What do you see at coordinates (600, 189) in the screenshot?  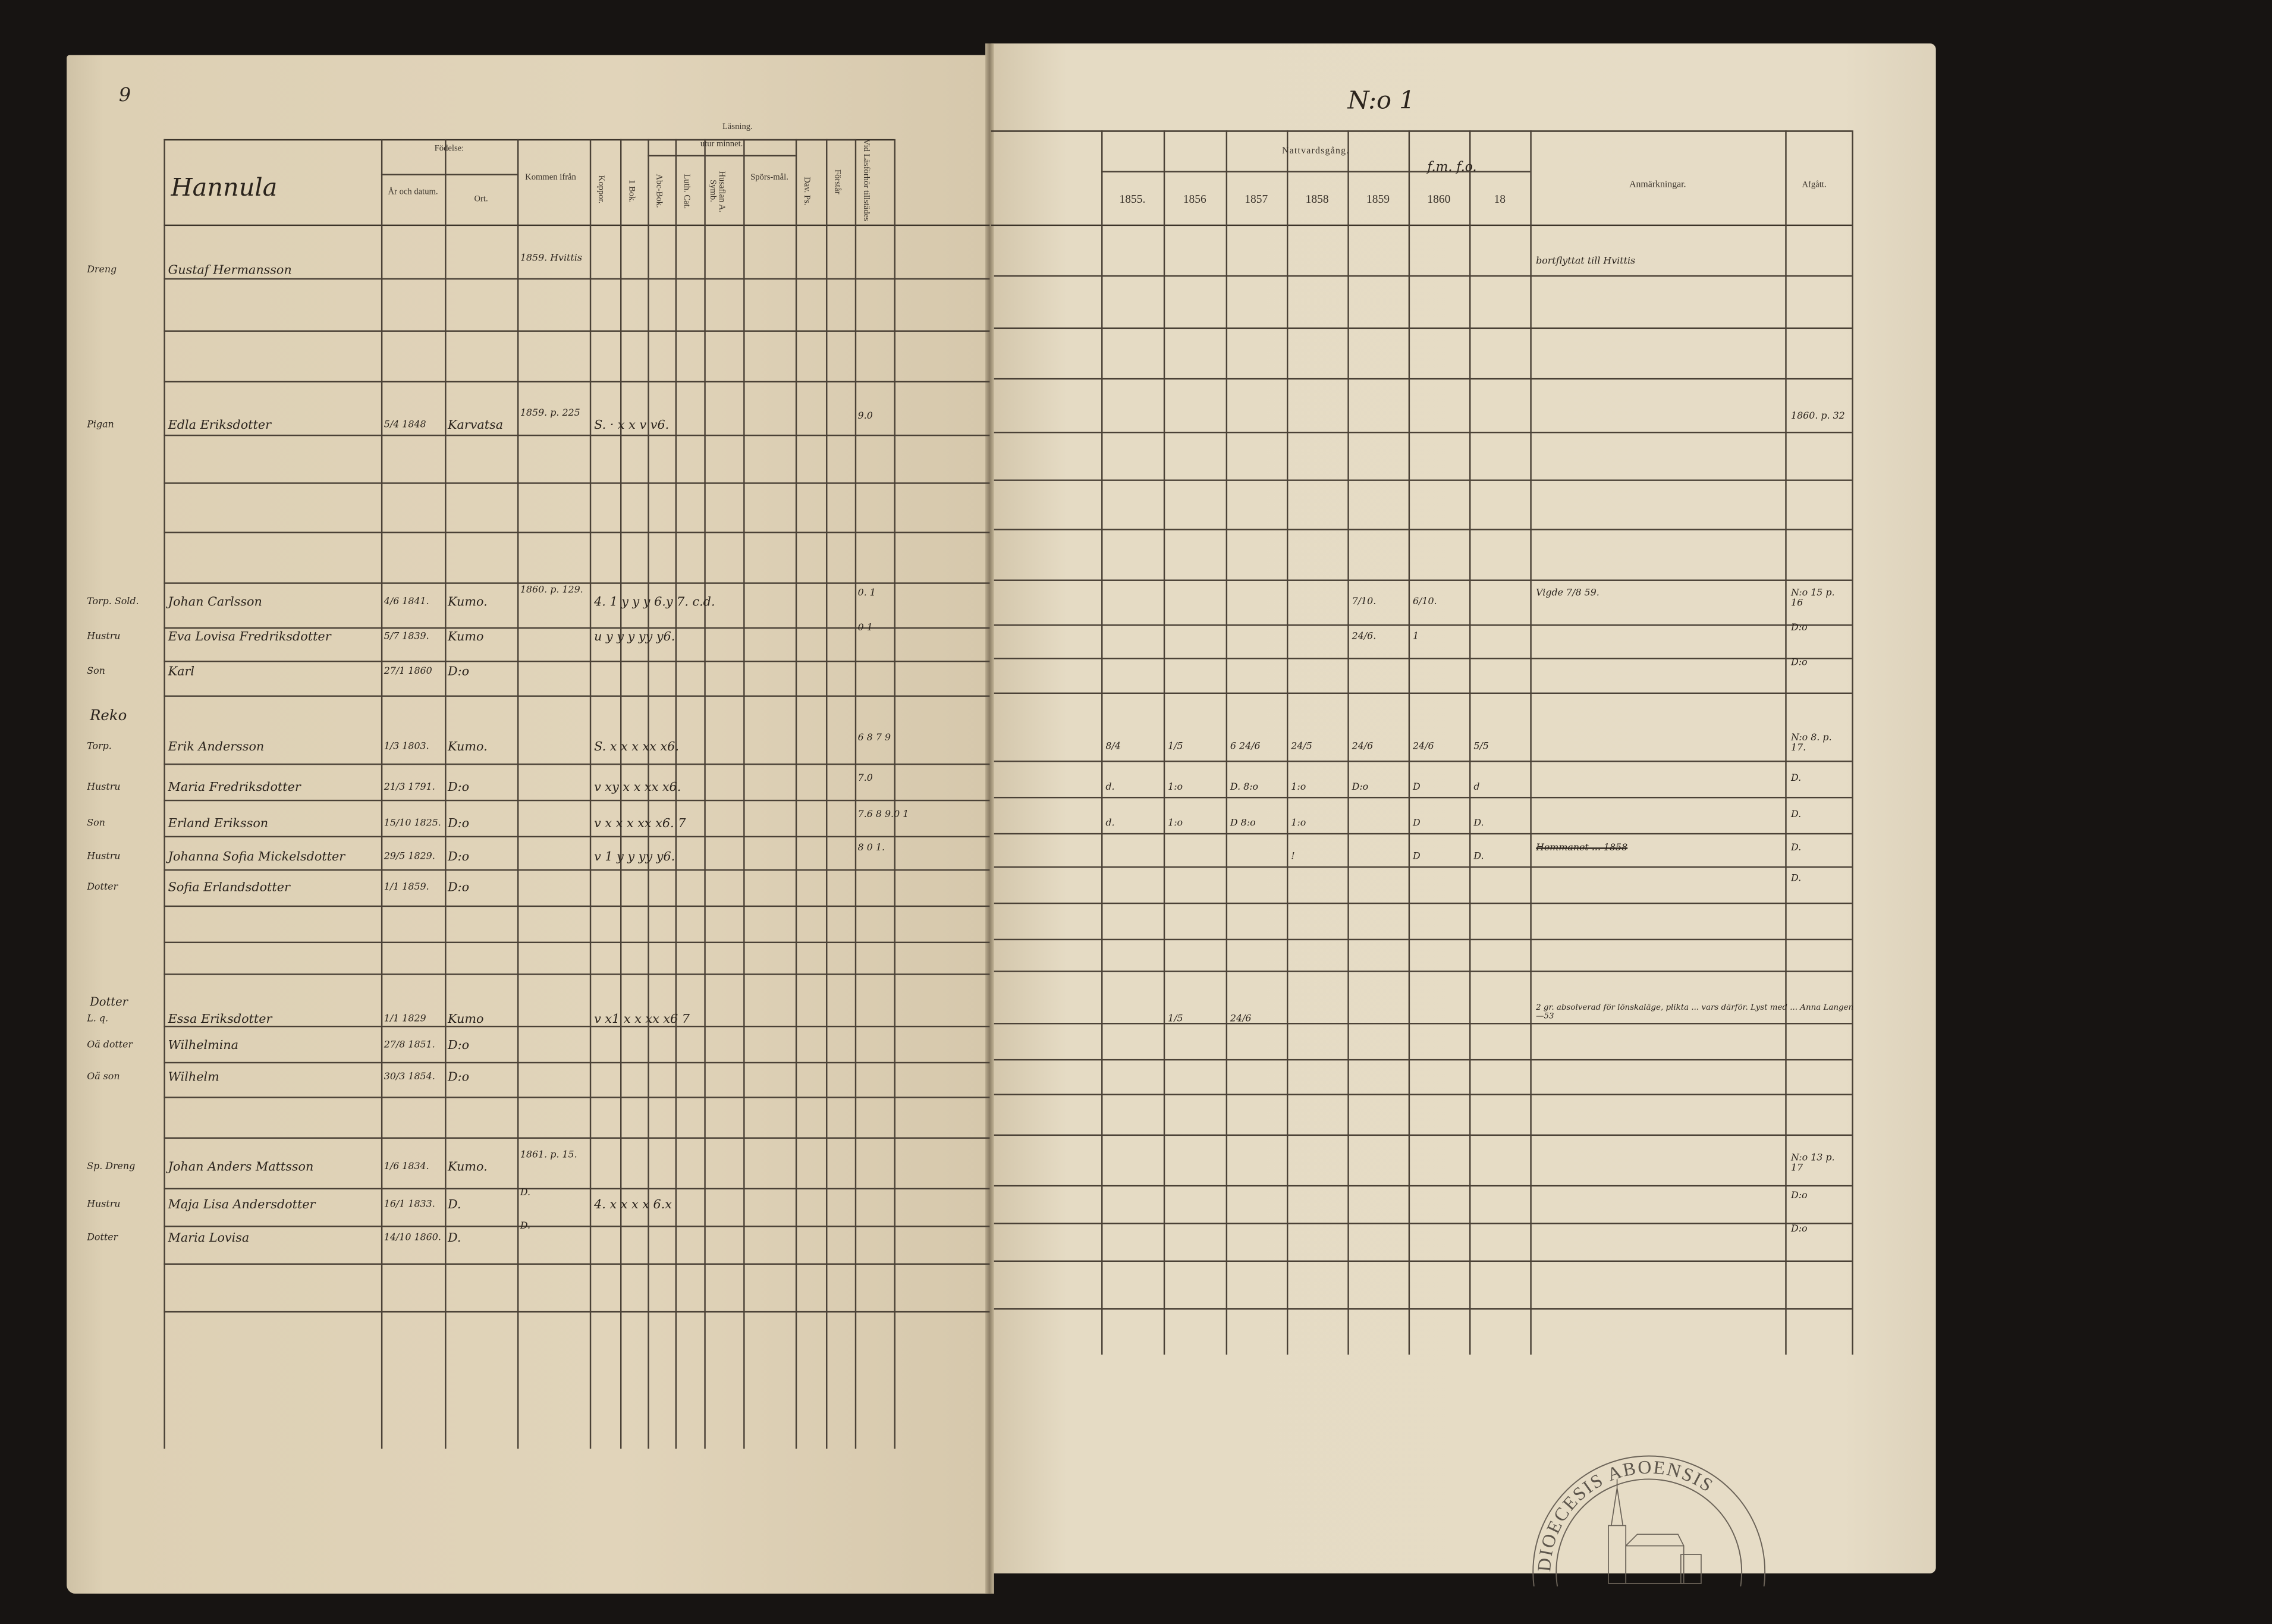 I see `header-koppor: Koppor.` at bounding box center [600, 189].